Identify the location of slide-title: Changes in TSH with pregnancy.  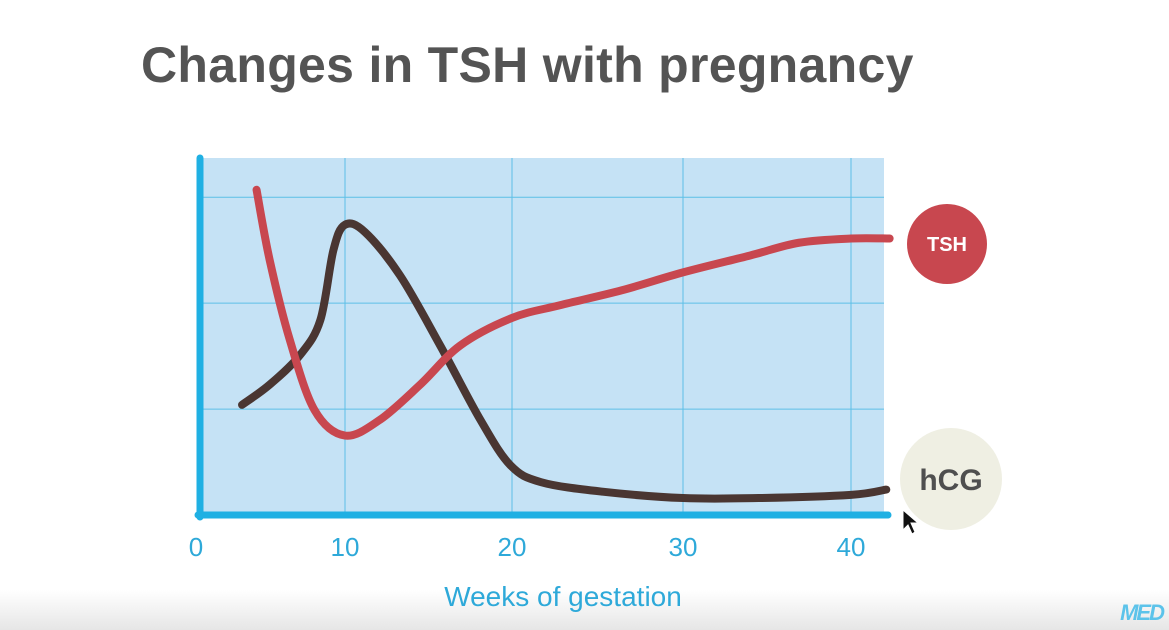
(527, 65).